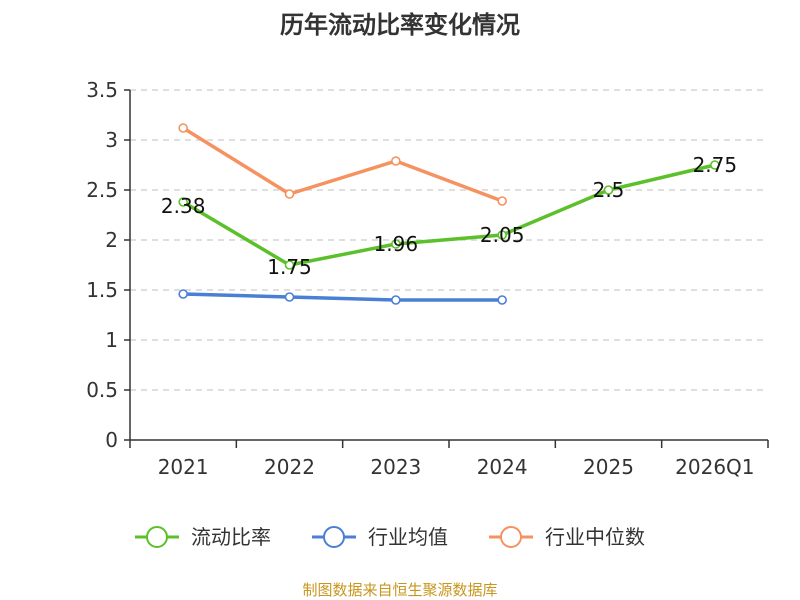 Image resolution: width=800 pixels, height=600 pixels. What do you see at coordinates (183, 467) in the screenshot?
I see `x-tick-label: 2021` at bounding box center [183, 467].